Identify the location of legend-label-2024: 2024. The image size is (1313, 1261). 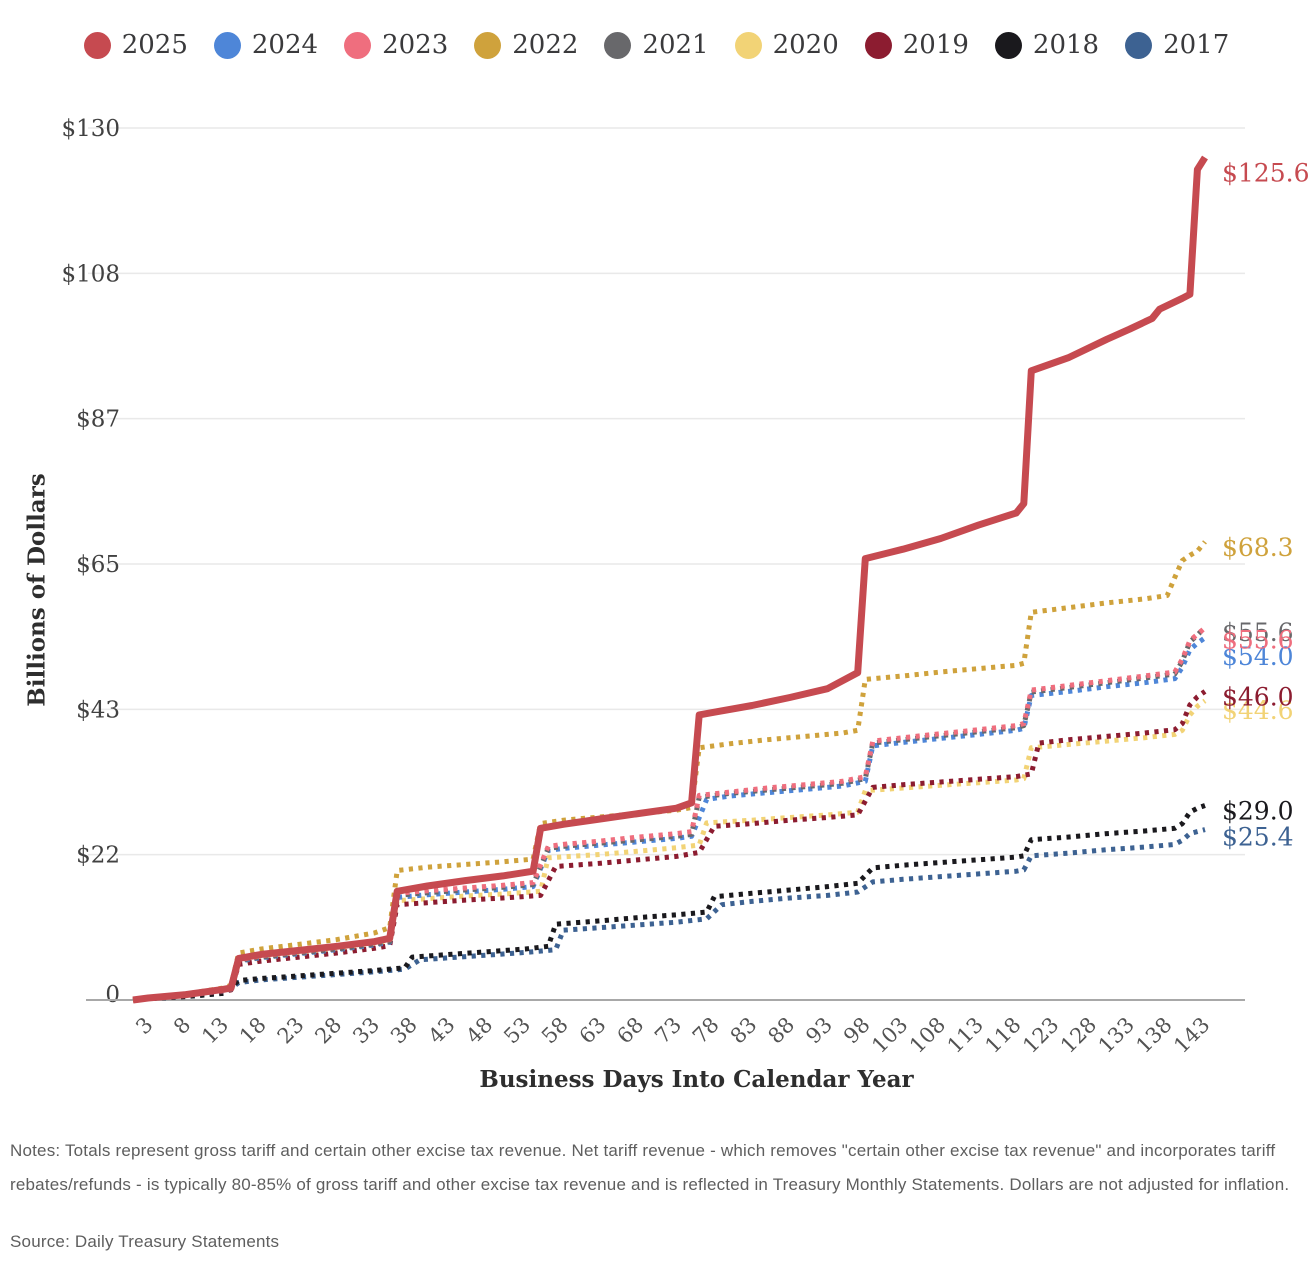
(285, 45).